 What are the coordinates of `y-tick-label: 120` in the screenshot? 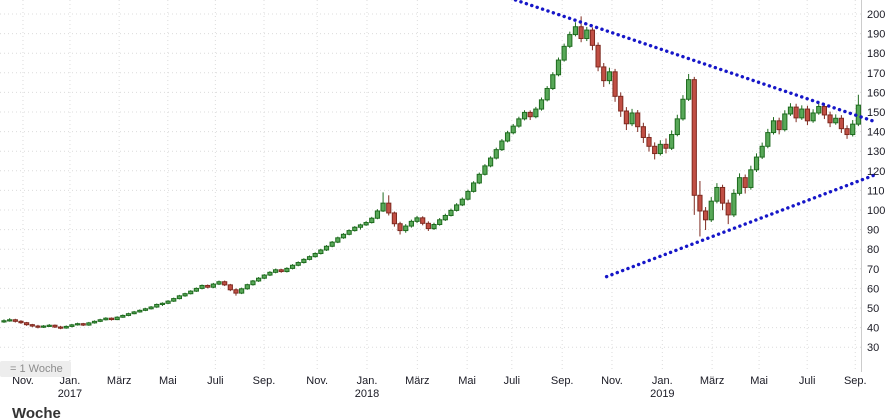 It's located at (876, 172).